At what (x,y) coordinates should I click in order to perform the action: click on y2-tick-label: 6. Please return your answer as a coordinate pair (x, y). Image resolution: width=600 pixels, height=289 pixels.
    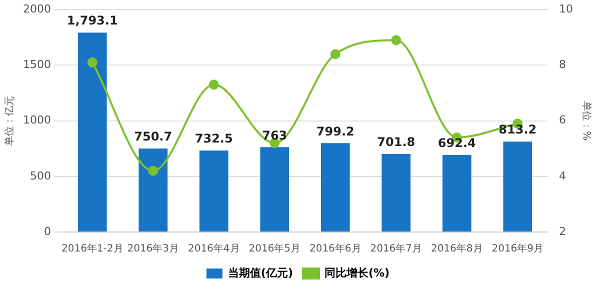
    Looking at the image, I should click on (562, 120).